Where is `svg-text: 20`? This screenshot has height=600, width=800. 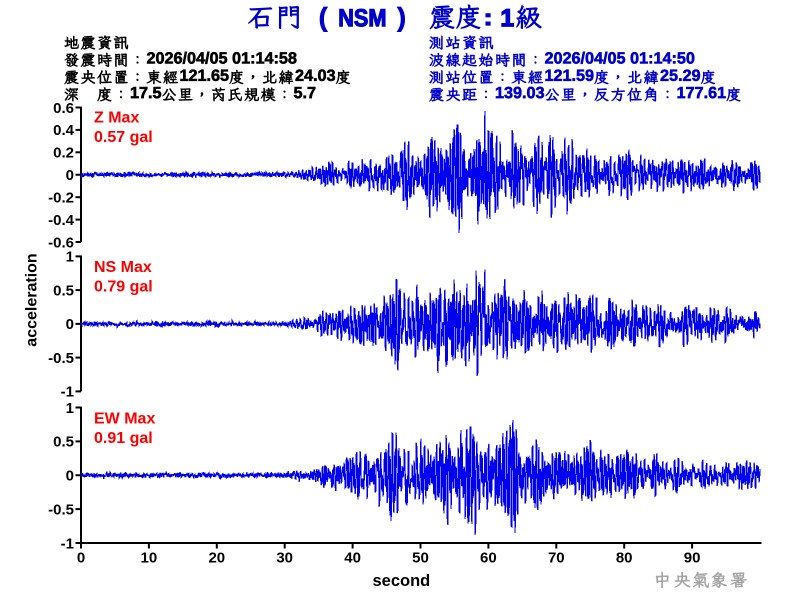
svg-text: 20 is located at coordinates (216, 558).